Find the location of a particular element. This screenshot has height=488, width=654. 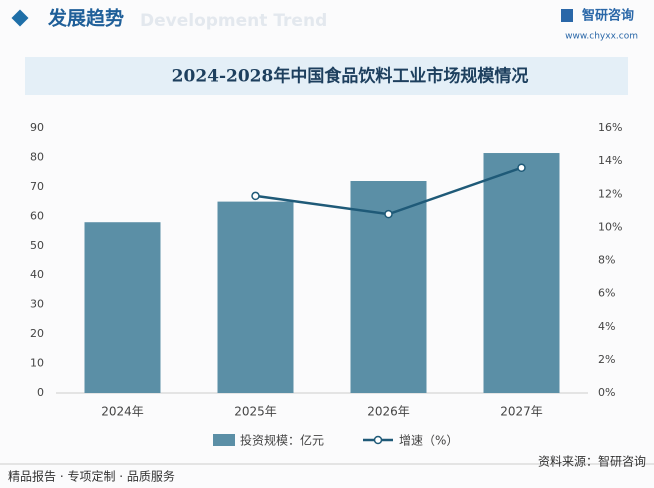

title-bar is located at coordinates (326, 76).